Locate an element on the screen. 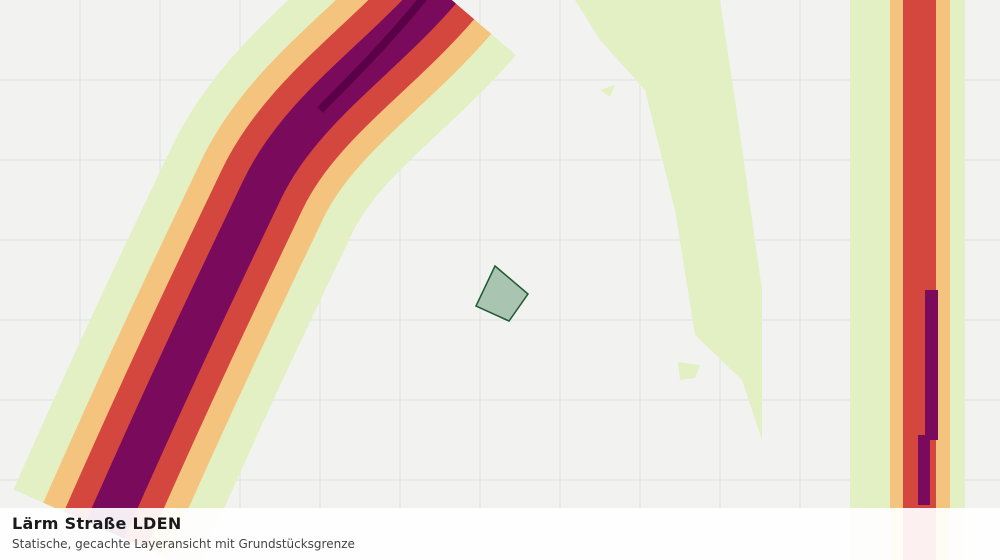  parcel-boundary is located at coordinates (502, 293).